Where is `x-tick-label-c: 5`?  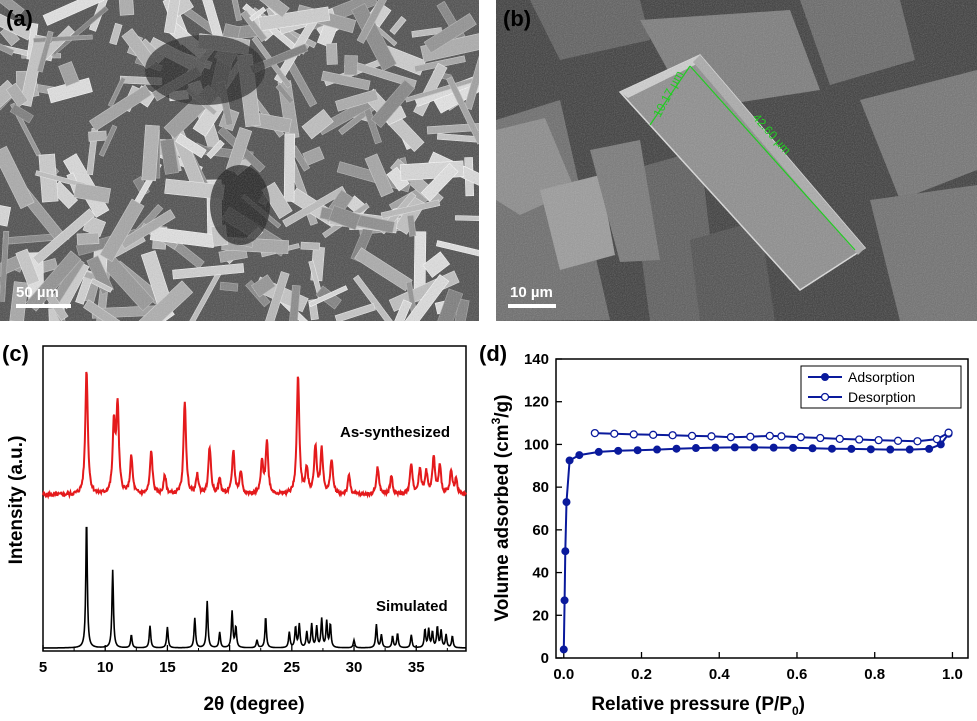 x-tick-label-c: 5 is located at coordinates (43, 667).